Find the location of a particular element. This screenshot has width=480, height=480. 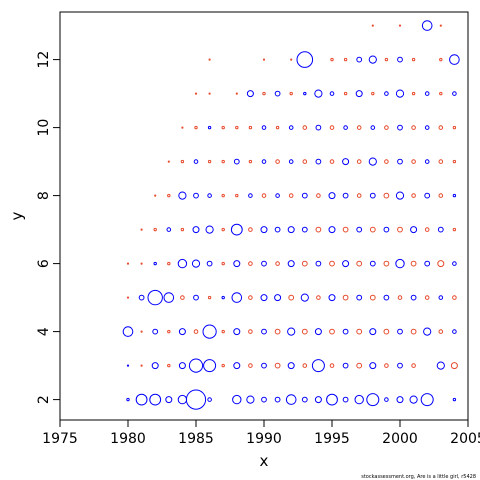

x-tick-label: 1990 is located at coordinates (264, 439).